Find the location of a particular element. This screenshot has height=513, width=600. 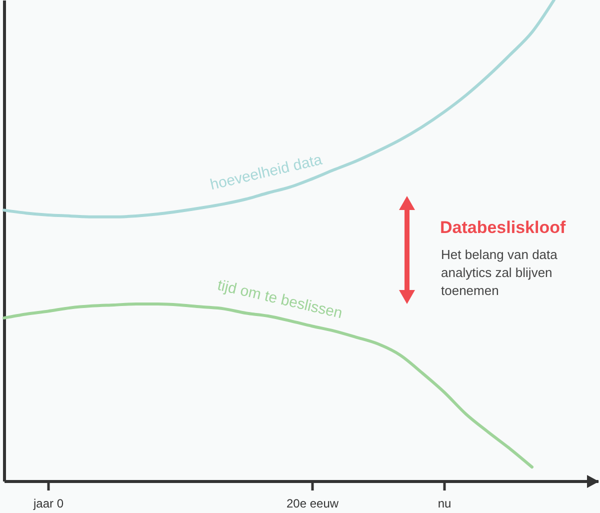

annotation: Het belang van data analytics zal blijven toenemen is located at coordinates (499, 273).